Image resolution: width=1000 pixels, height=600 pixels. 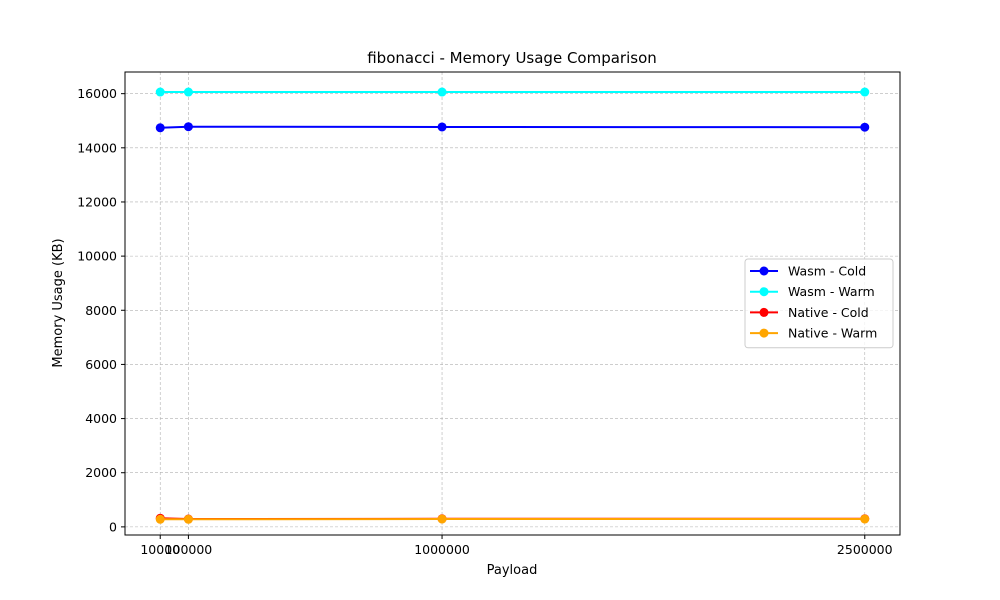 I want to click on legend-item: Wasm - Warm, so click(x=812, y=291).